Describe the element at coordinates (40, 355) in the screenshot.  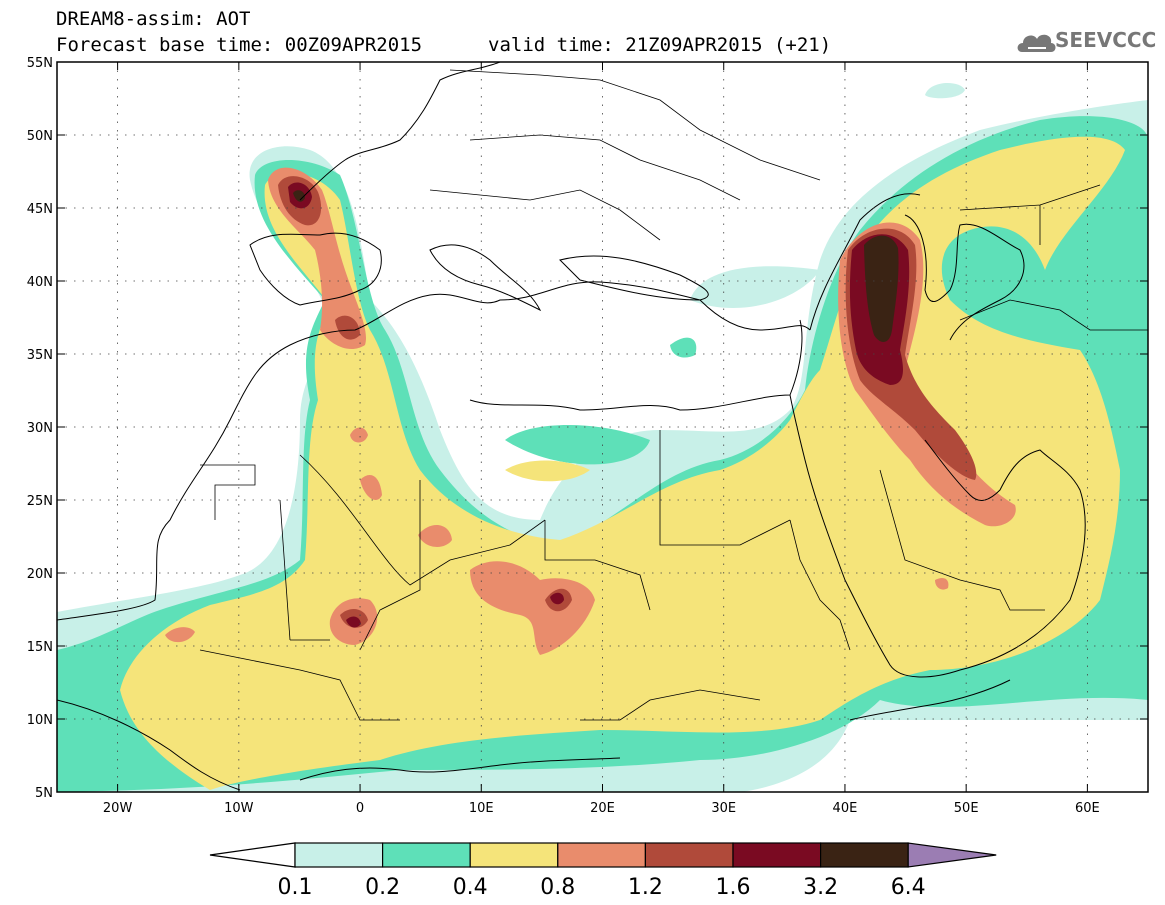
I see `y-tick-label: 35N` at that location.